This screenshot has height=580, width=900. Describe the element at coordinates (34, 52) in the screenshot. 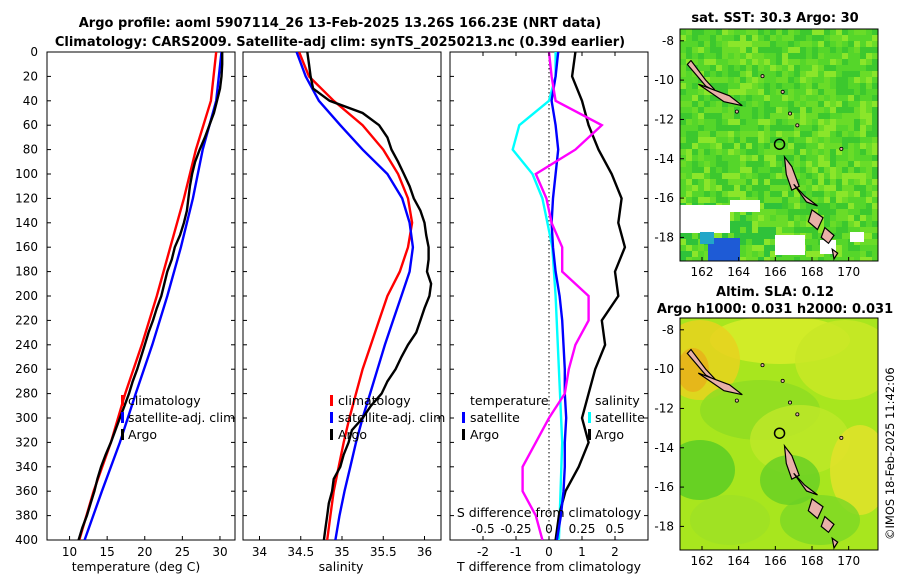

I see `depth-tick-label: 0` at that location.